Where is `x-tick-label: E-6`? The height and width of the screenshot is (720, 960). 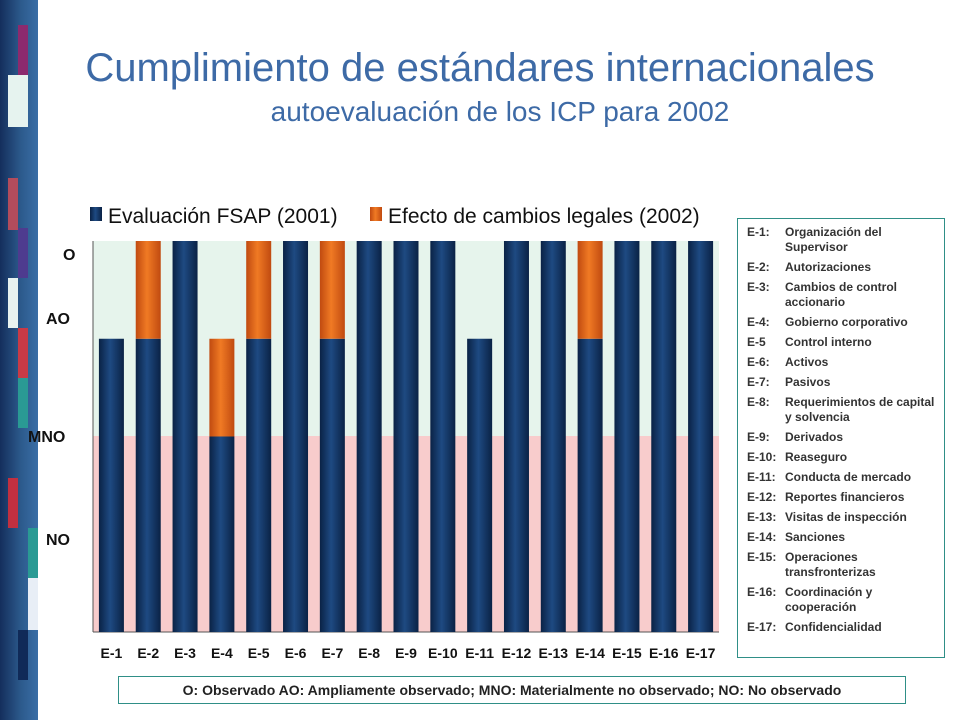
x-tick-label: E-6 is located at coordinates (296, 653).